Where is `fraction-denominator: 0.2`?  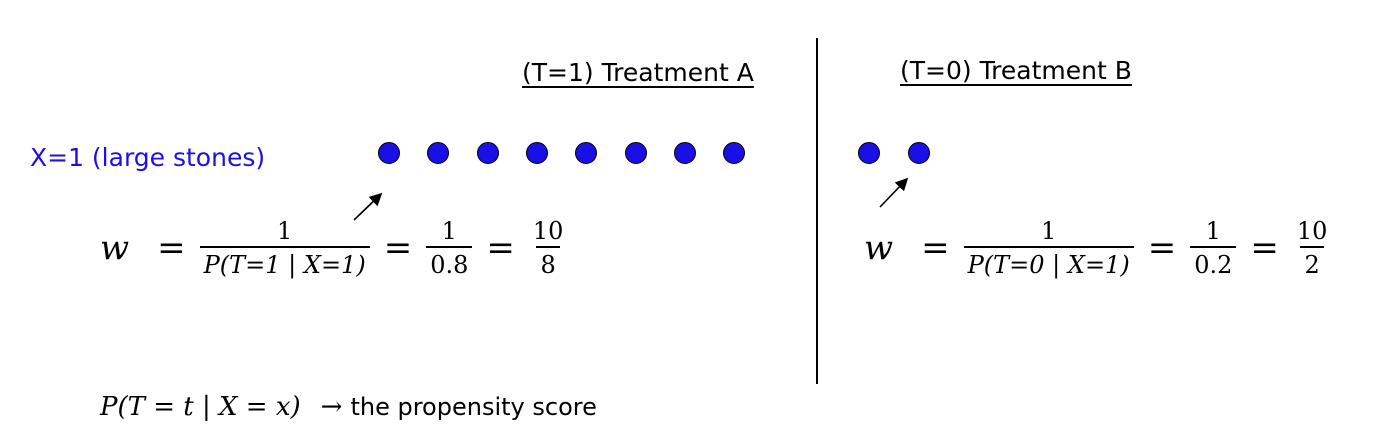
fraction-denominator: 0.2 is located at coordinates (1213, 262).